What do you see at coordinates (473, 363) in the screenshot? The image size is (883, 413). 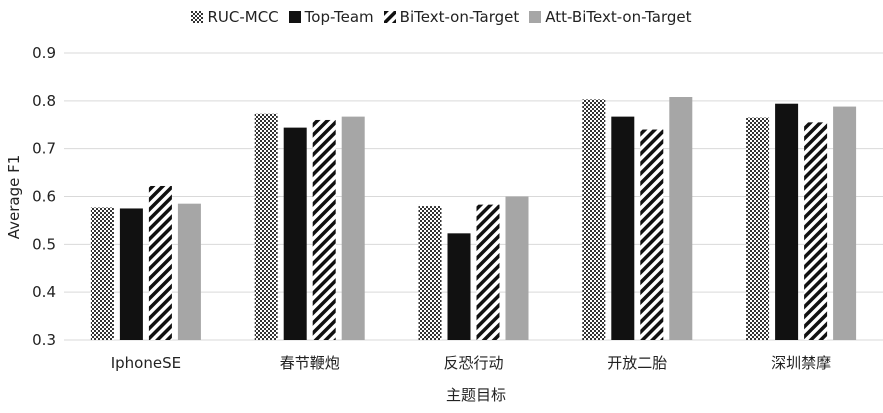 I see `x-tick-label: 反恐行动` at bounding box center [473, 363].